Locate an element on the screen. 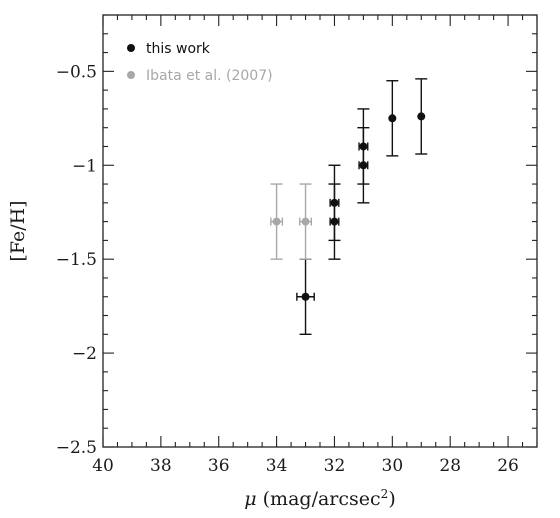 The height and width of the screenshot is (518, 560). x-tick-label: 40 is located at coordinates (103, 466).